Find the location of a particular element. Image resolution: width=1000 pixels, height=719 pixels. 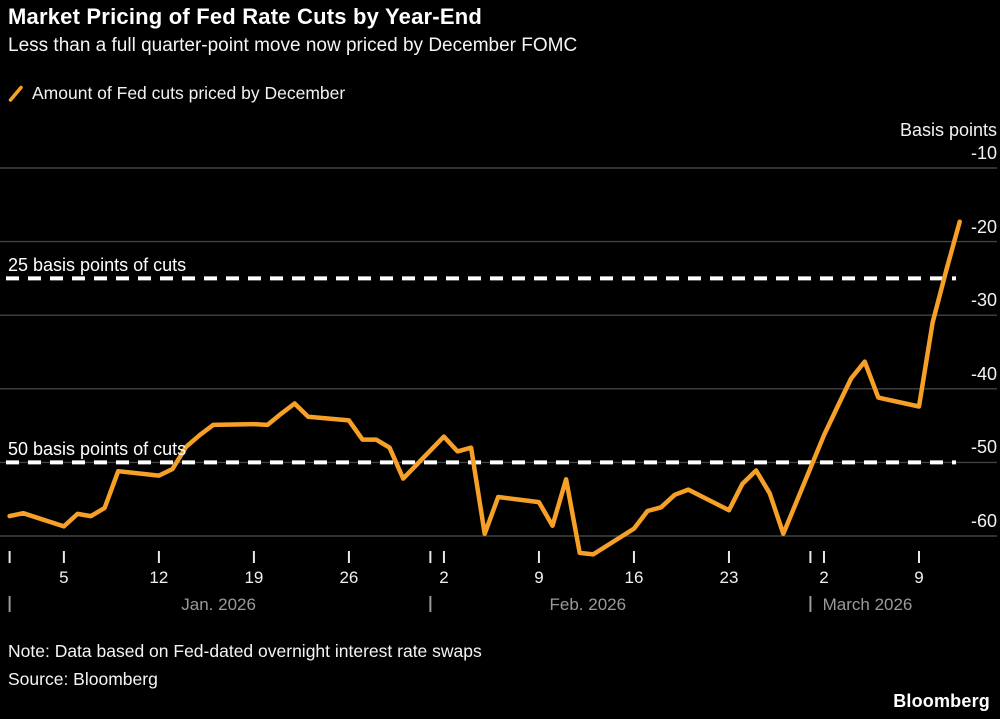

legend-label: Amount of Fed cuts priced by December is located at coordinates (189, 93).